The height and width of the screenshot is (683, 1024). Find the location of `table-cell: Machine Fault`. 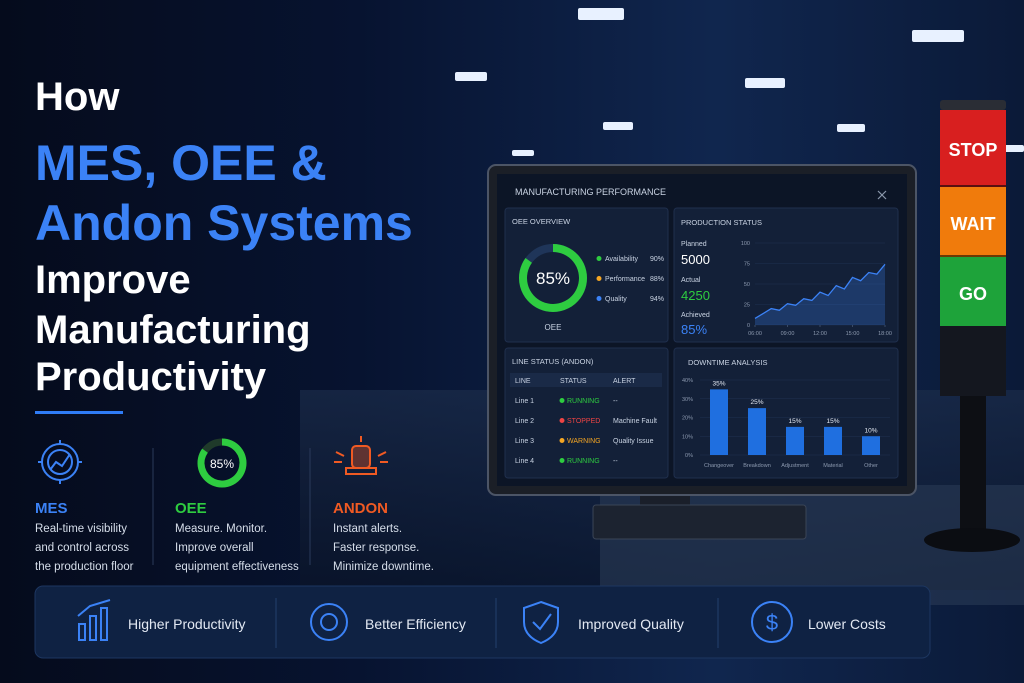

table-cell: Machine Fault is located at coordinates (635, 421).